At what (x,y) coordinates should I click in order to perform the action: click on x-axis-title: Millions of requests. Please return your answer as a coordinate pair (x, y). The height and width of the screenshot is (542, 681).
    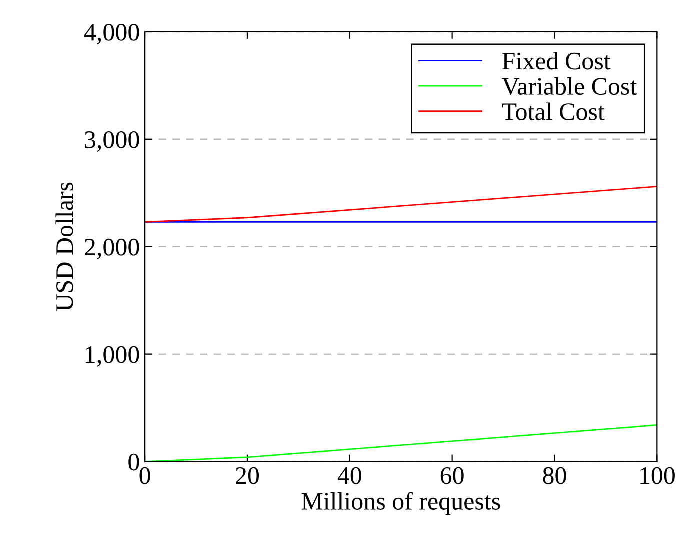
    Looking at the image, I should click on (401, 504).